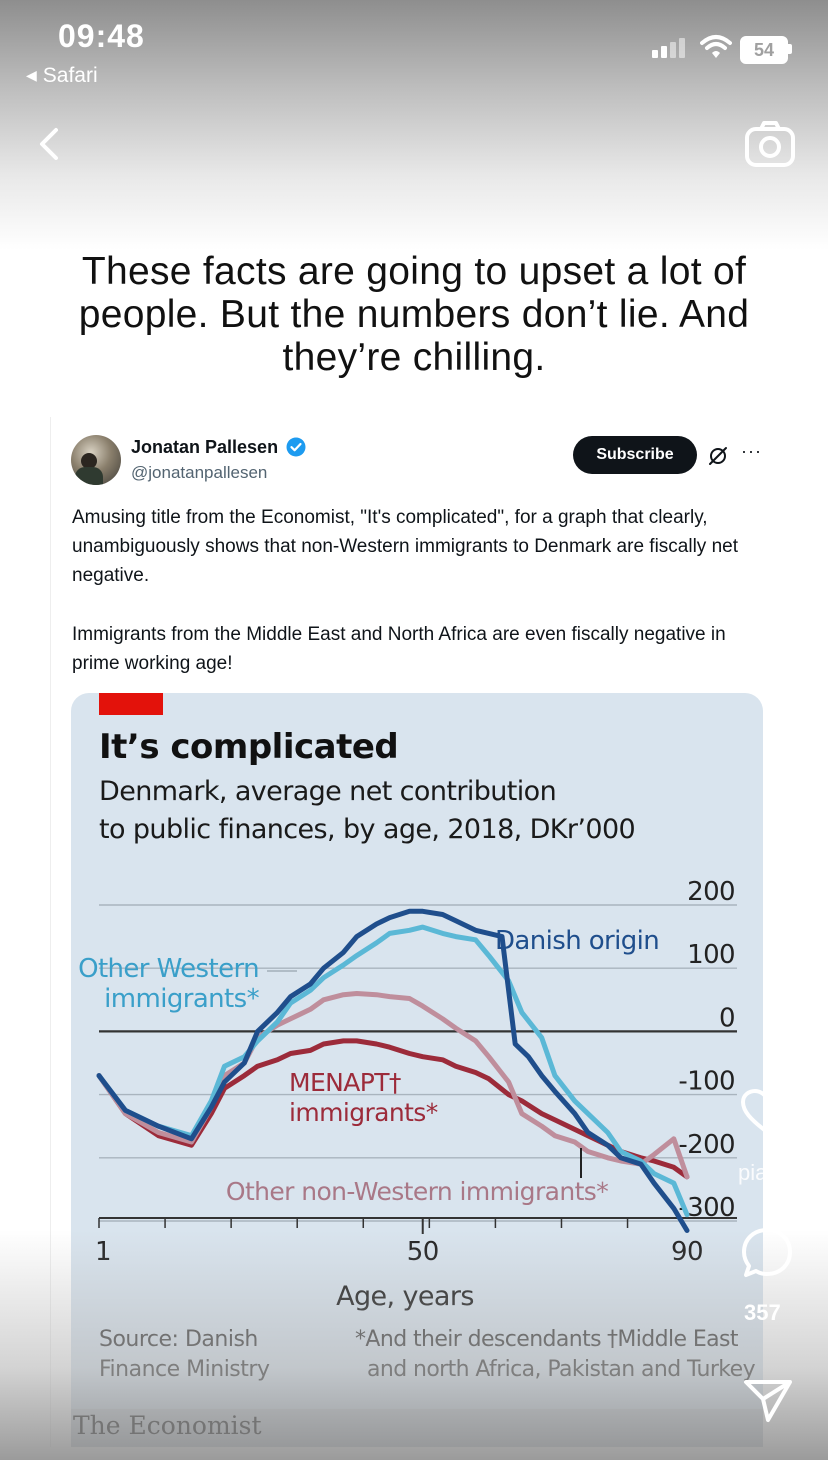 This screenshot has width=828, height=1460. What do you see at coordinates (70, 75) in the screenshot?
I see `back-app-label: Safari` at bounding box center [70, 75].